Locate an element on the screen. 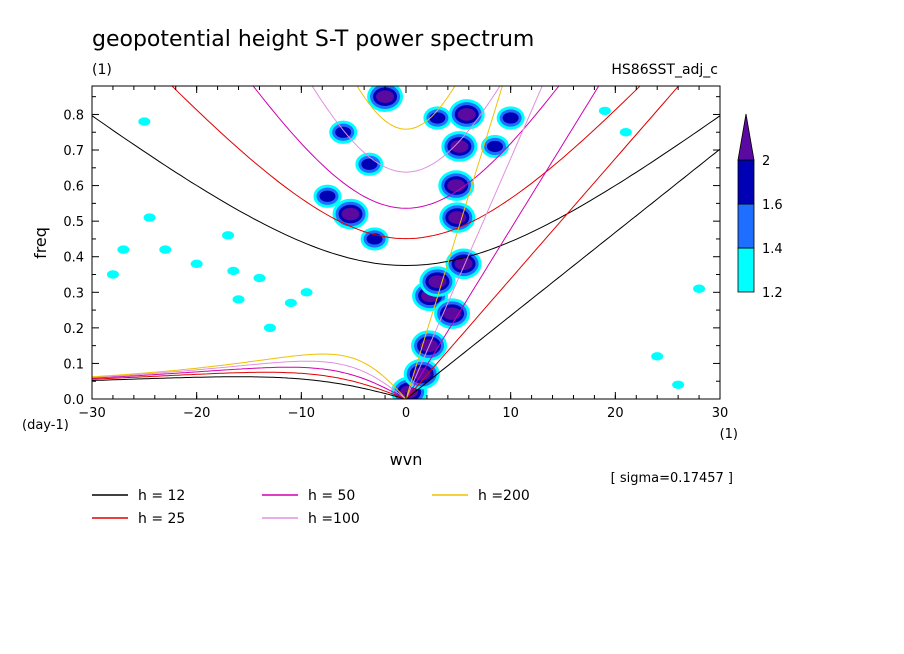 This screenshot has height=654, width=904. y-tick-label: 0.5 is located at coordinates (73, 222).